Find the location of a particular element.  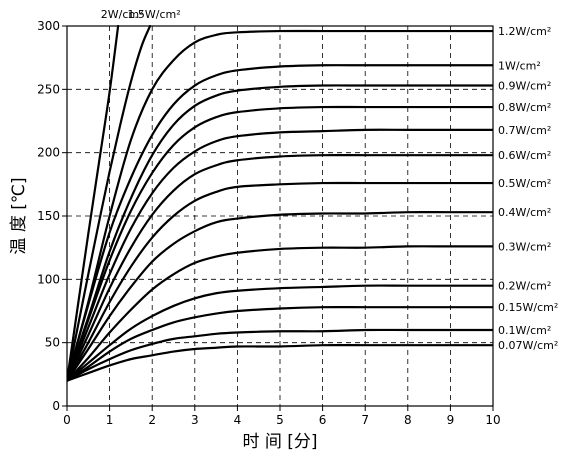

series-label: 0.07W/cm² is located at coordinates (528, 345).